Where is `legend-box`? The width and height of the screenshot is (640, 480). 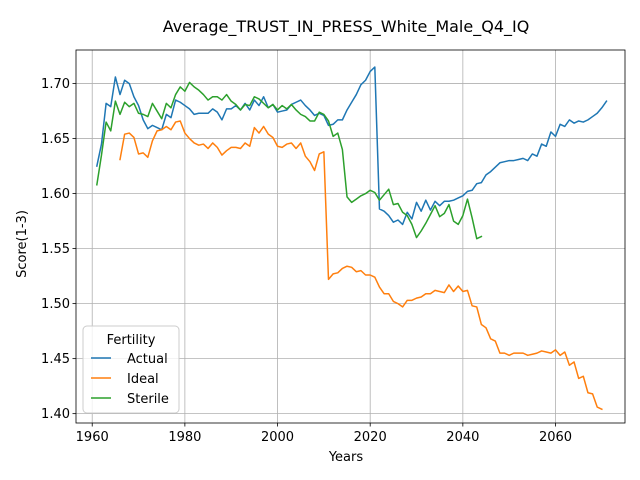
legend-box is located at coordinates (131, 369).